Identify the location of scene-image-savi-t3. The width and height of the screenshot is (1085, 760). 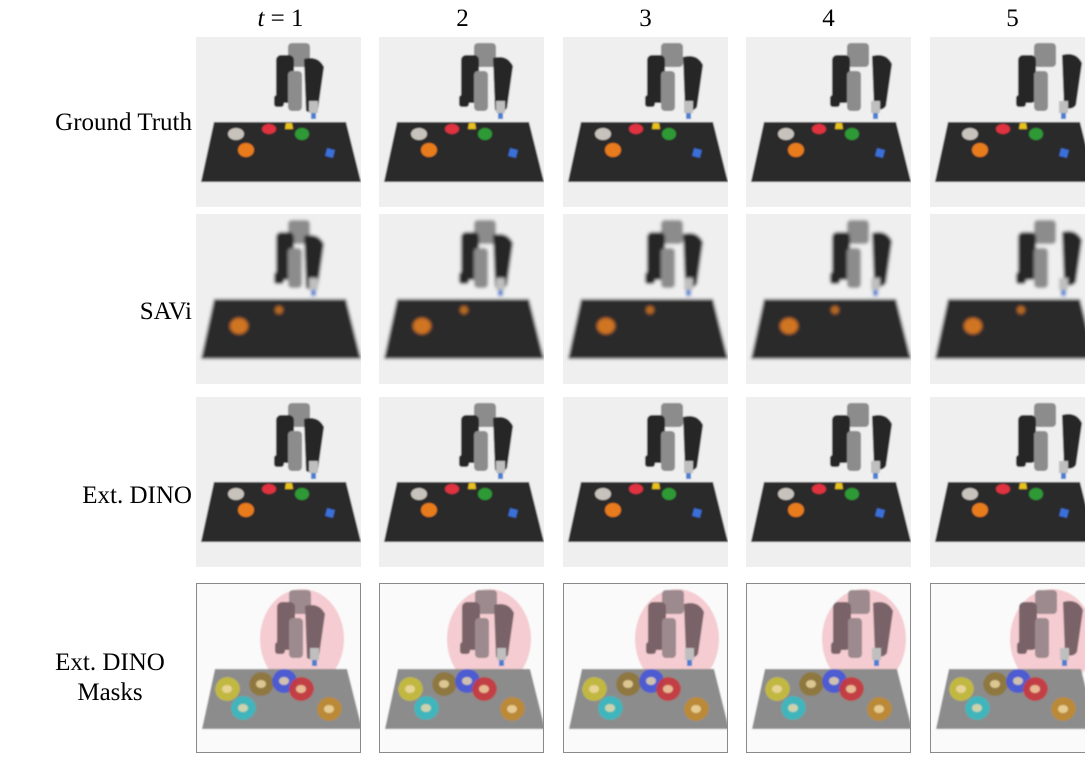
(645, 299).